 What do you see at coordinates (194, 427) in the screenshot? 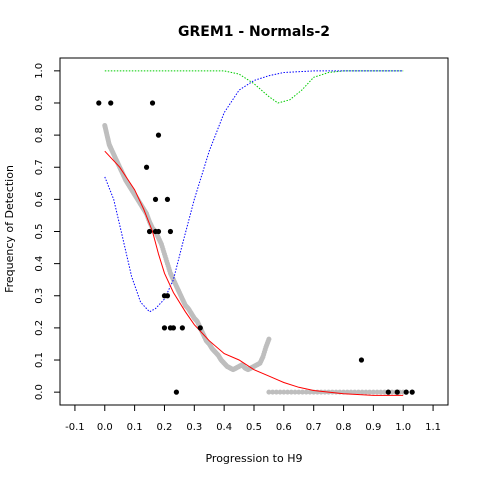
I see `x-tick-label: 0.3` at bounding box center [194, 427].